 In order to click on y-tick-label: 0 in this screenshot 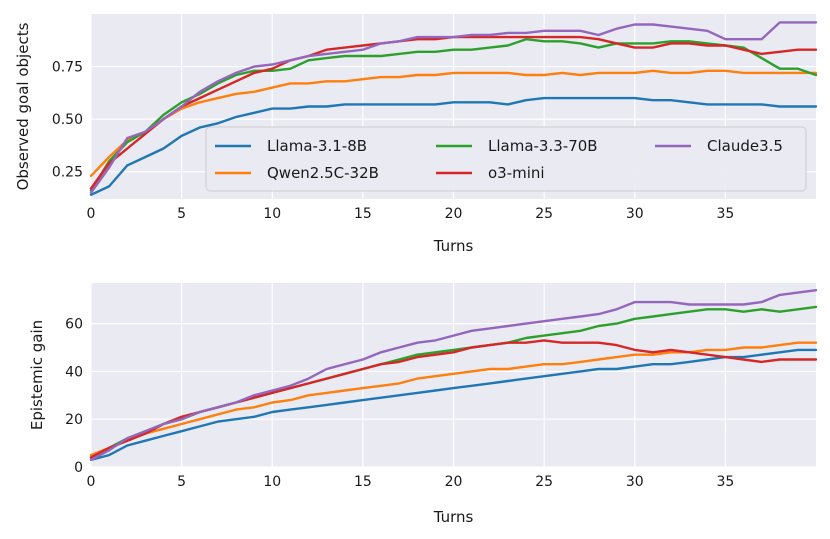, I will do `click(78, 468)`.